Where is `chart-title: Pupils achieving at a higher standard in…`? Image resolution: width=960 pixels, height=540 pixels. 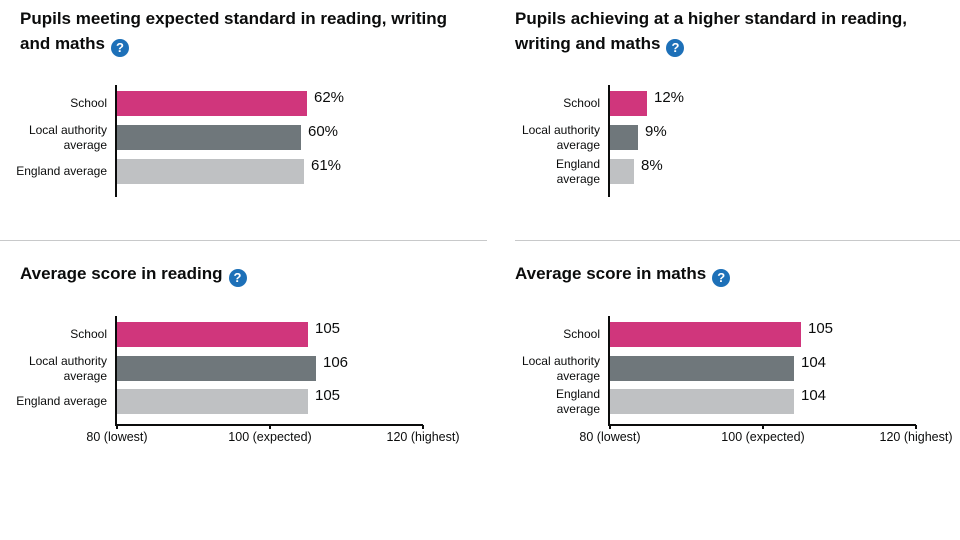 chart-title: Pupils achieving at a higher standard in… is located at coordinates (735, 31).